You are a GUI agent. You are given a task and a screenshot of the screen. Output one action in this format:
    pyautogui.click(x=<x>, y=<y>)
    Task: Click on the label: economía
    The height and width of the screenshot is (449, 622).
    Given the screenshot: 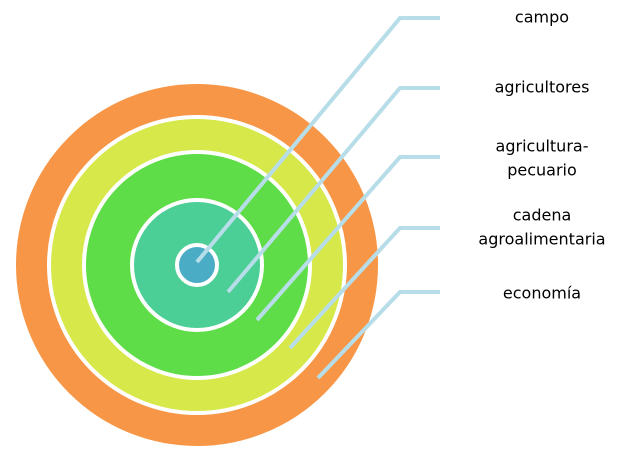 What is the action you would take?
    pyautogui.click(x=542, y=293)
    